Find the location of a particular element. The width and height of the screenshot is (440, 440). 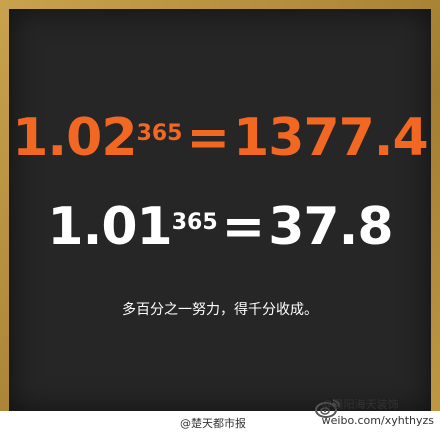

caption-text: 多百分之一努力，得千分收成。 is located at coordinates (220, 310).